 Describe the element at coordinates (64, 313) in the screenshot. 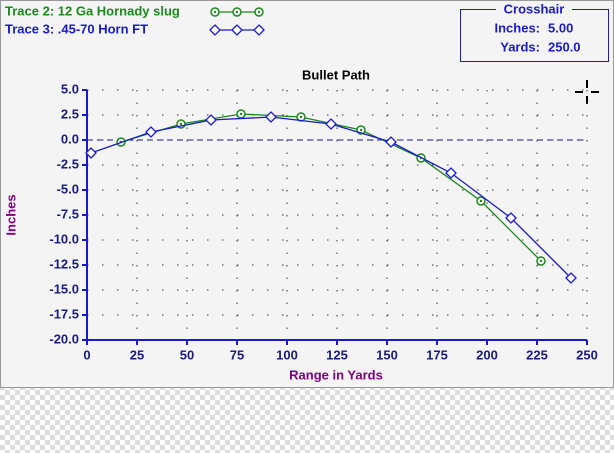

I see `y-tick-label: -17.5` at that location.